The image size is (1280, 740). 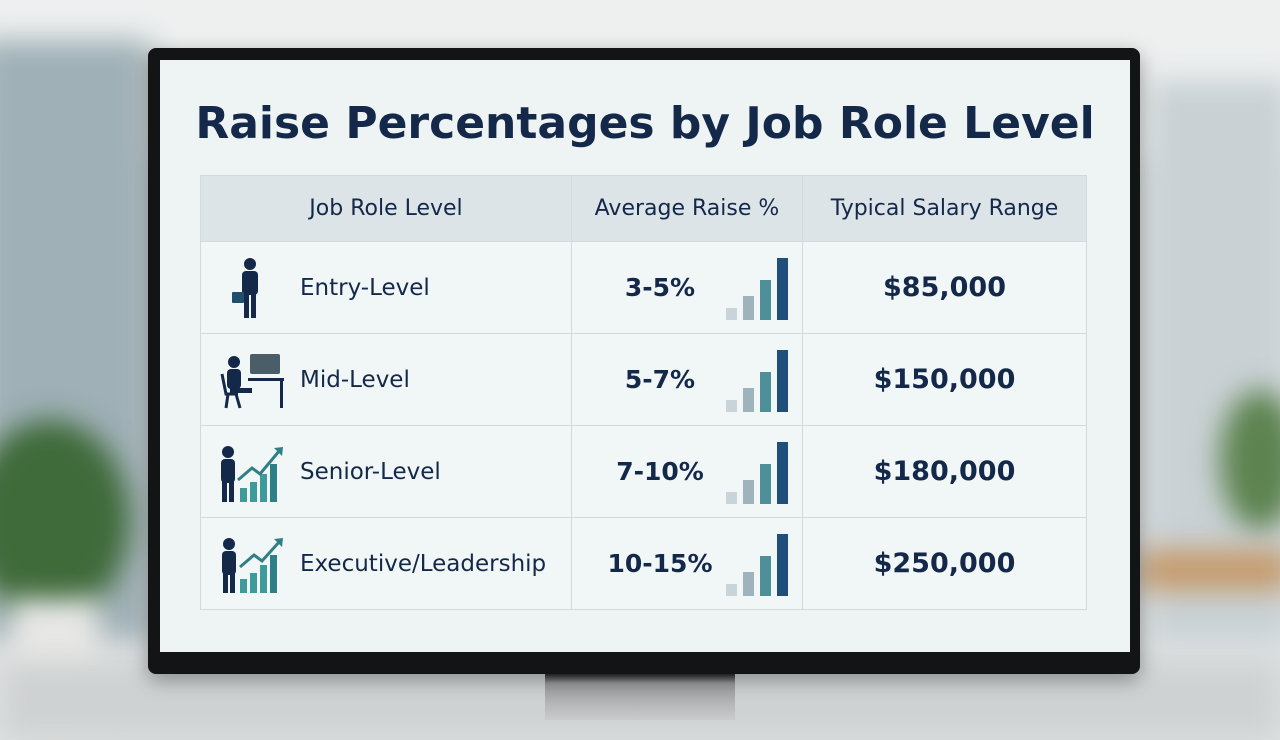 I want to click on column-header: Job Role Level, so click(x=386, y=208).